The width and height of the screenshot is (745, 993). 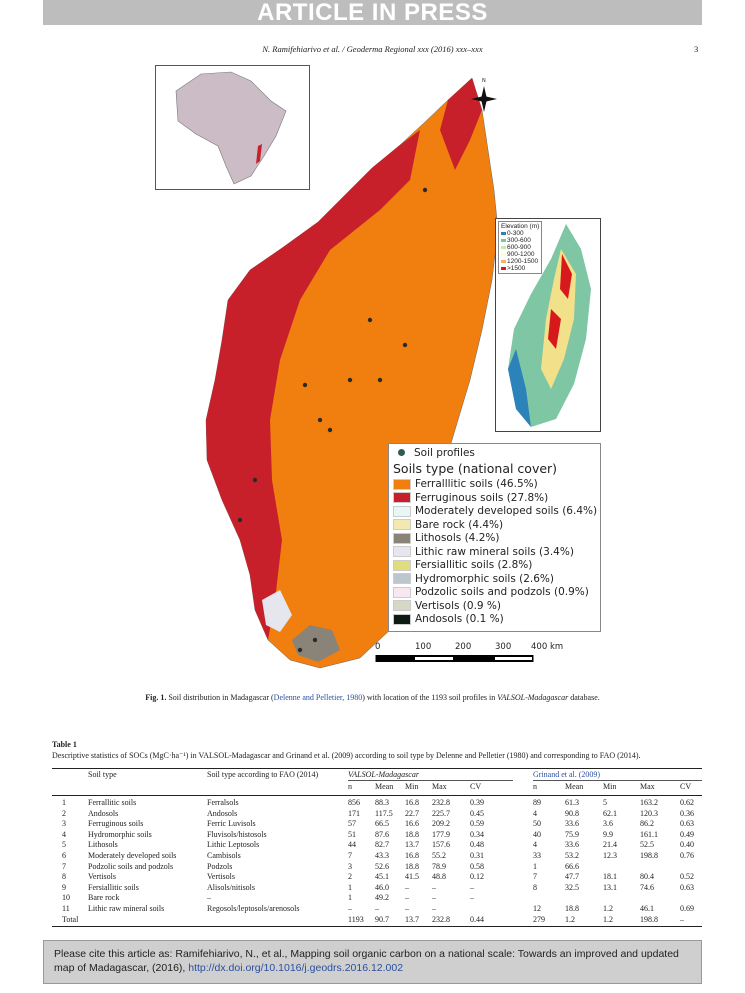 What do you see at coordinates (64, 824) in the screenshot?
I see `table-cell: 3` at bounding box center [64, 824].